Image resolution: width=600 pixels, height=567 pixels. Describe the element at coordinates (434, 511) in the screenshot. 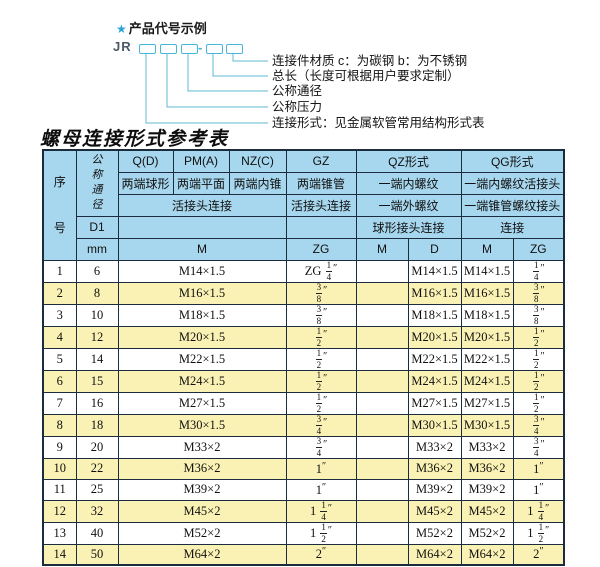

I see `cell-qz-d: M45×2` at that location.